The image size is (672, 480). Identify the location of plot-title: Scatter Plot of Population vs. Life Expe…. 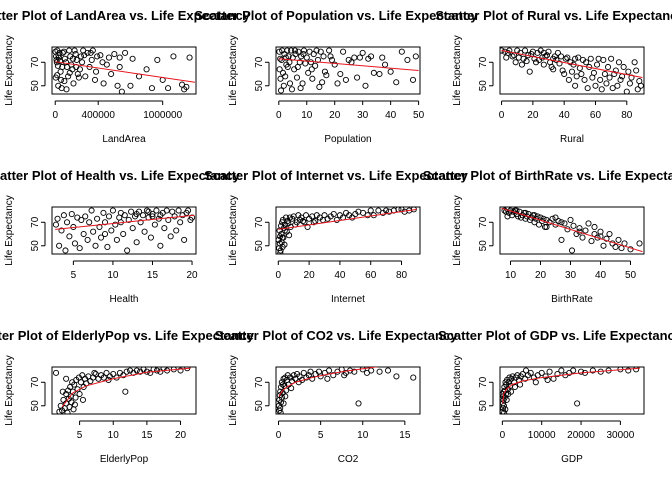
(336, 15).